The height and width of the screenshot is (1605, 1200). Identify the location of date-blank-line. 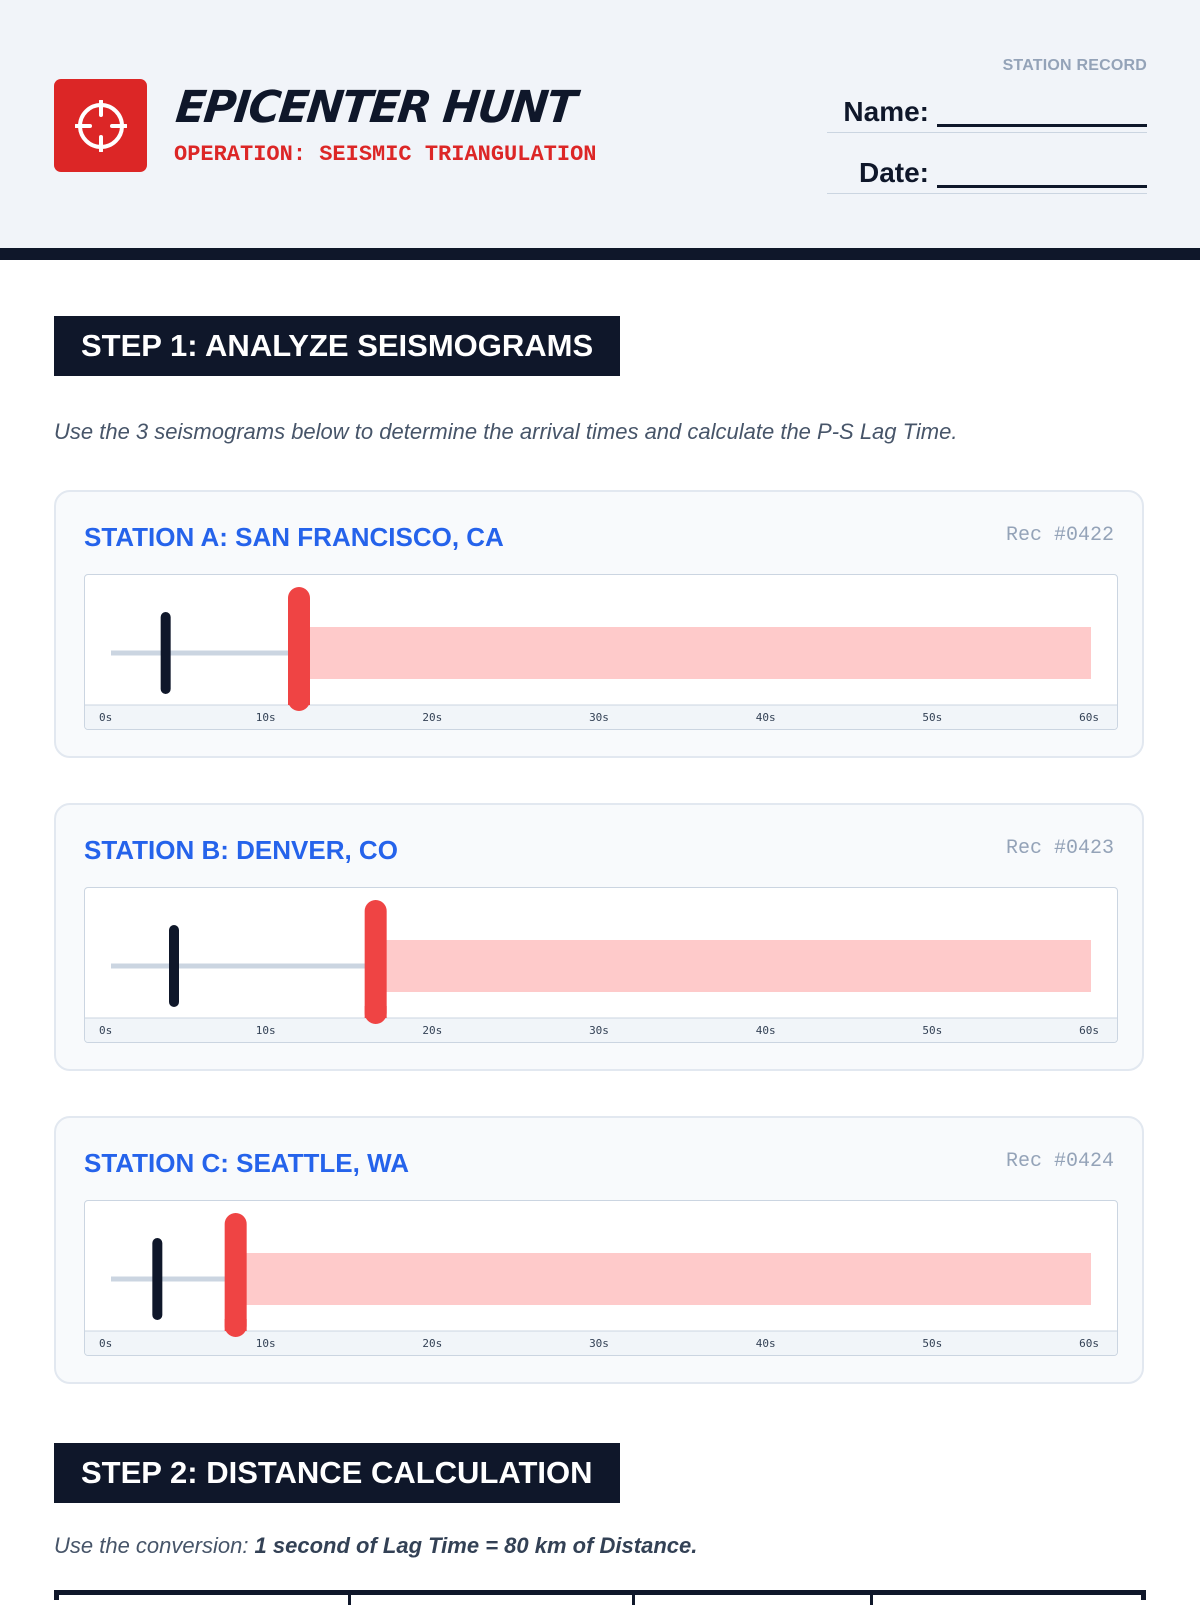
(1042, 173).